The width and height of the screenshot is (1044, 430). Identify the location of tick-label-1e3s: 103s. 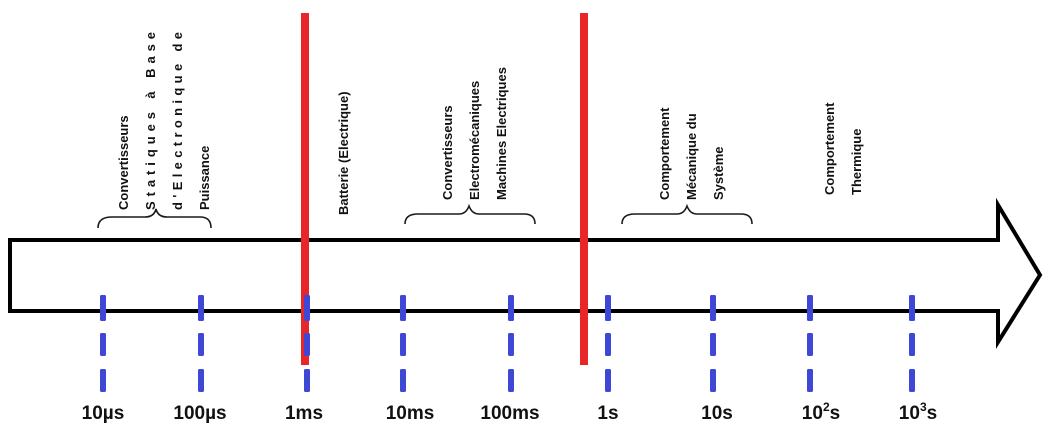
(918, 412).